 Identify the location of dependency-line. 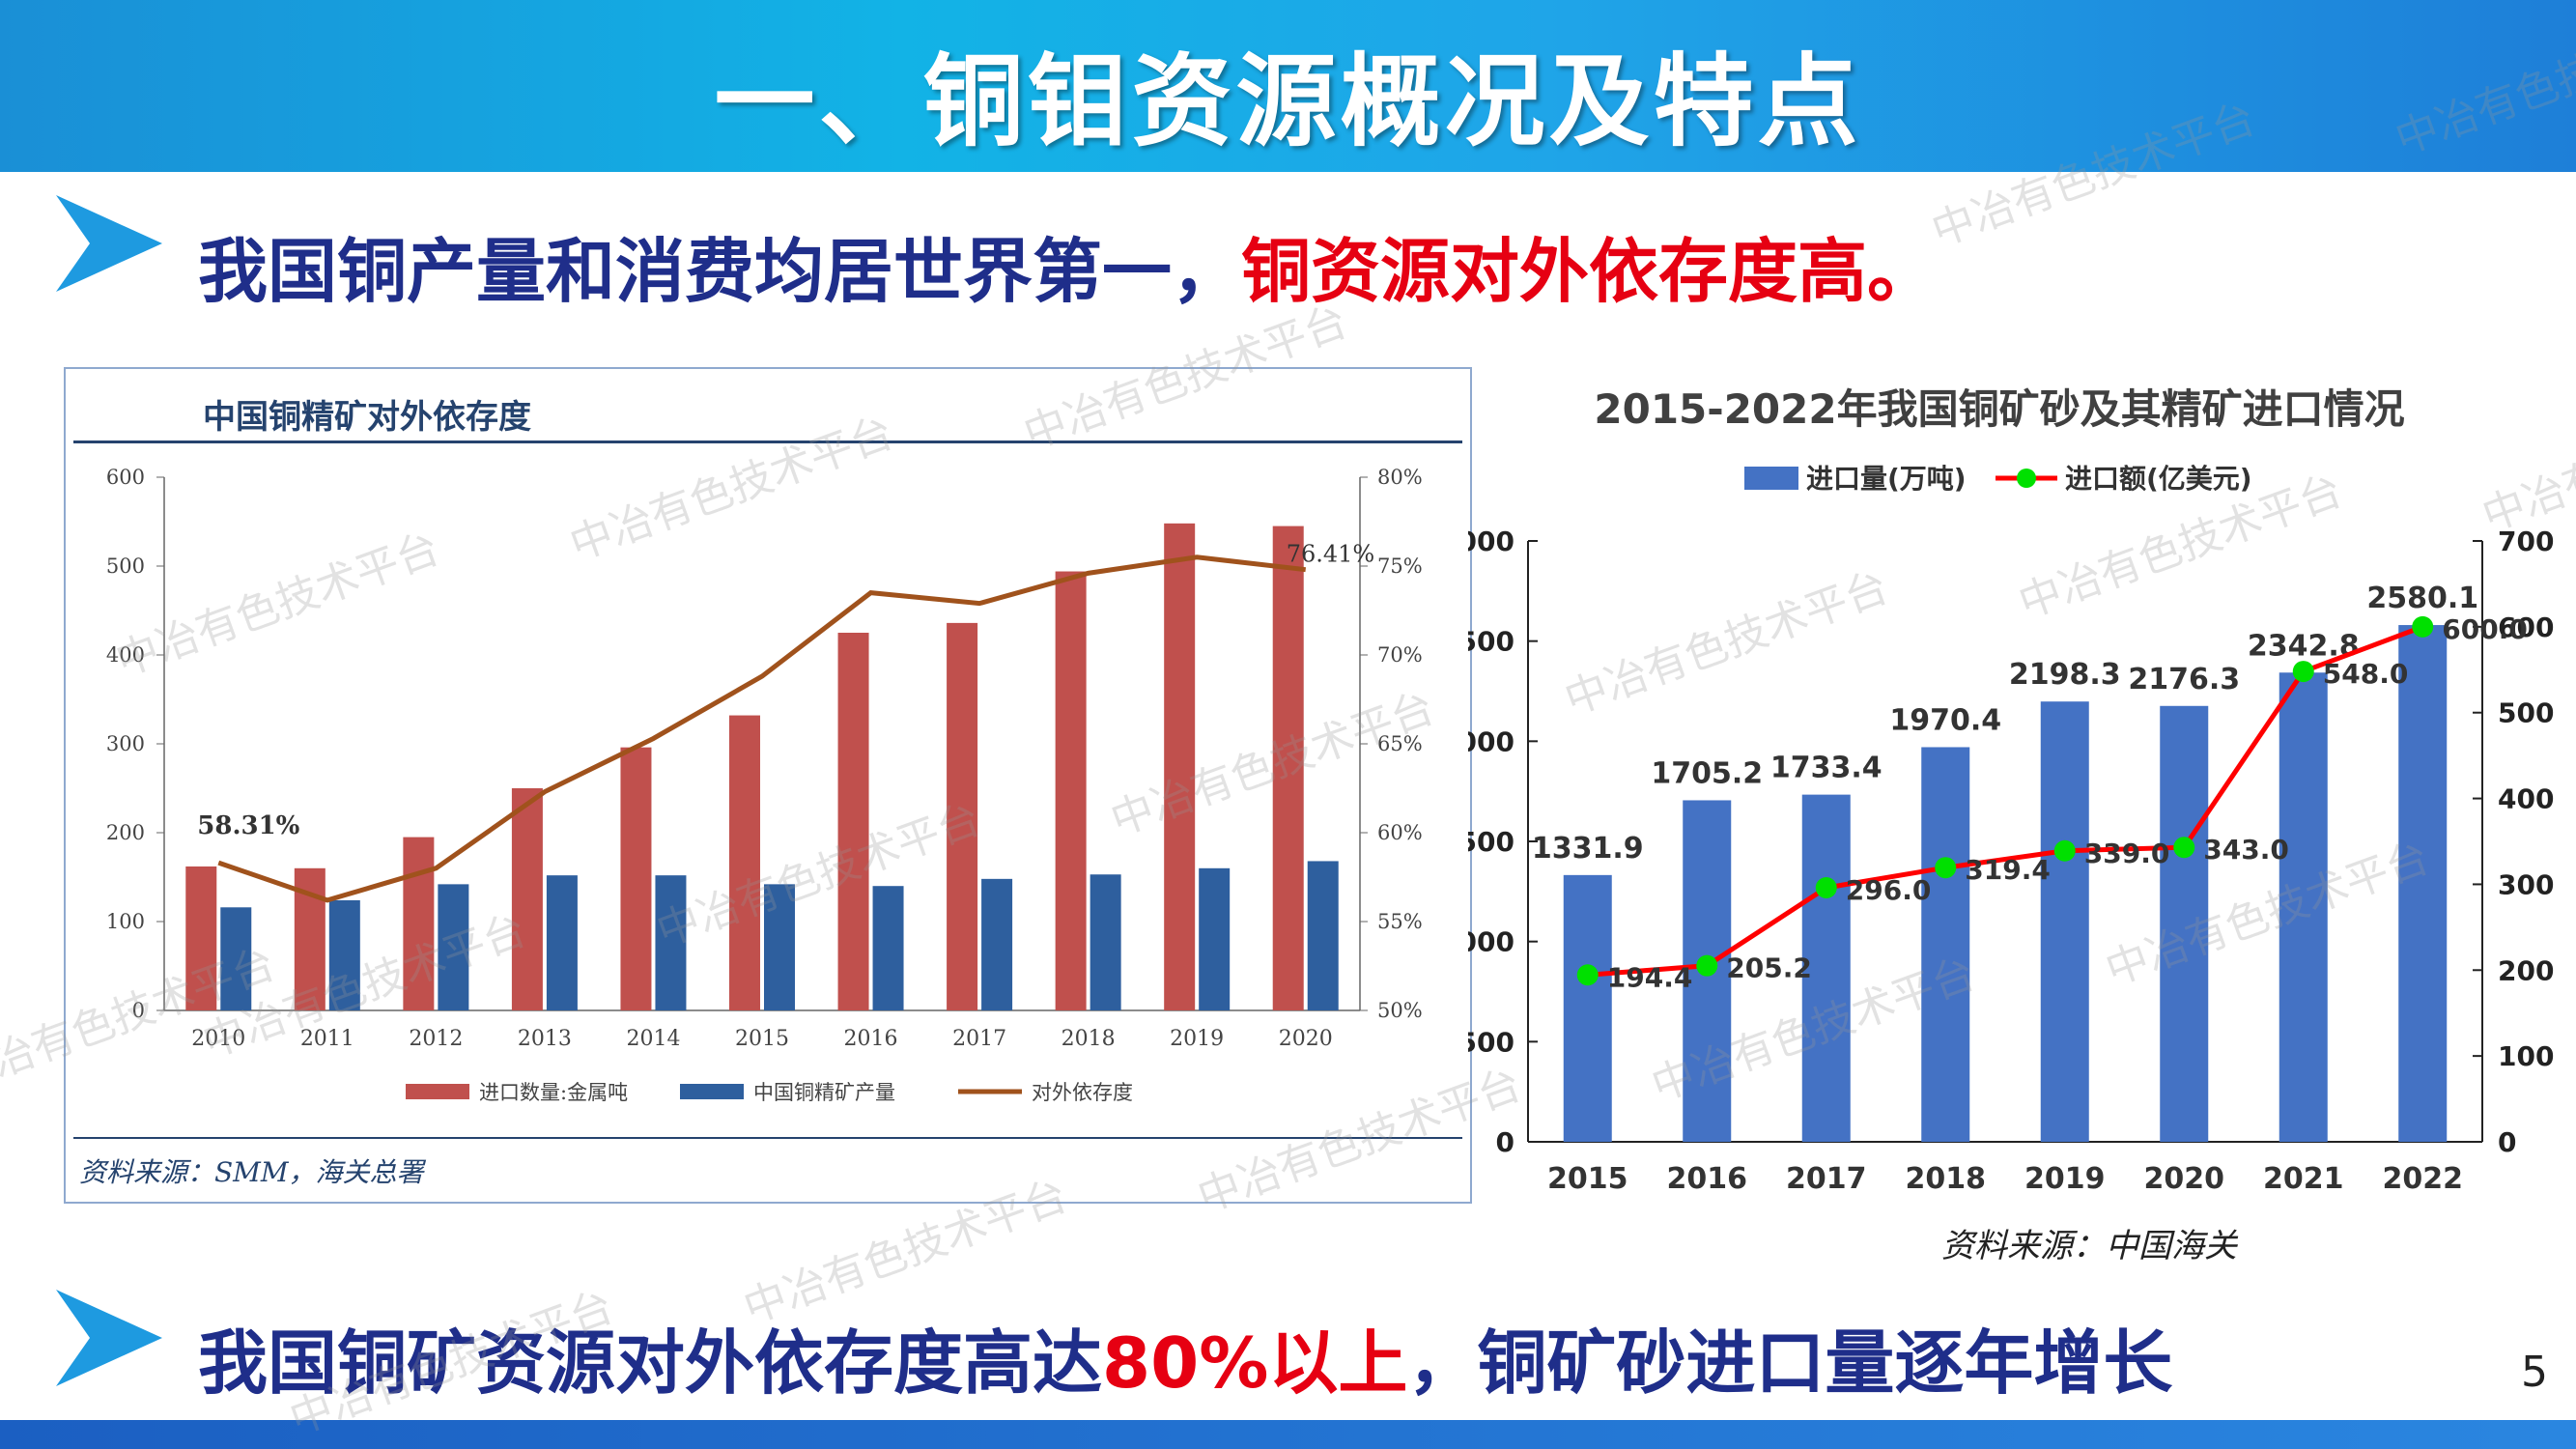
(762, 728).